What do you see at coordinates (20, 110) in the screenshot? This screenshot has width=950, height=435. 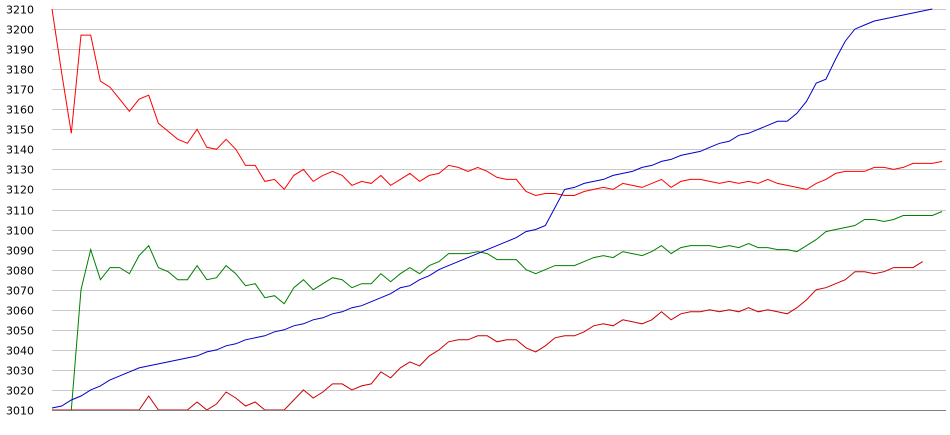 I see `y-tick-label: 3160` at bounding box center [20, 110].